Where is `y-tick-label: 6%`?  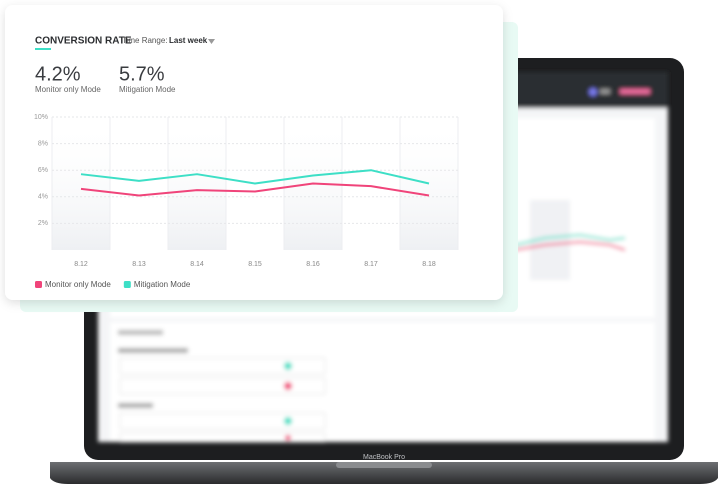
y-tick-label: 6% is located at coordinates (43, 170).